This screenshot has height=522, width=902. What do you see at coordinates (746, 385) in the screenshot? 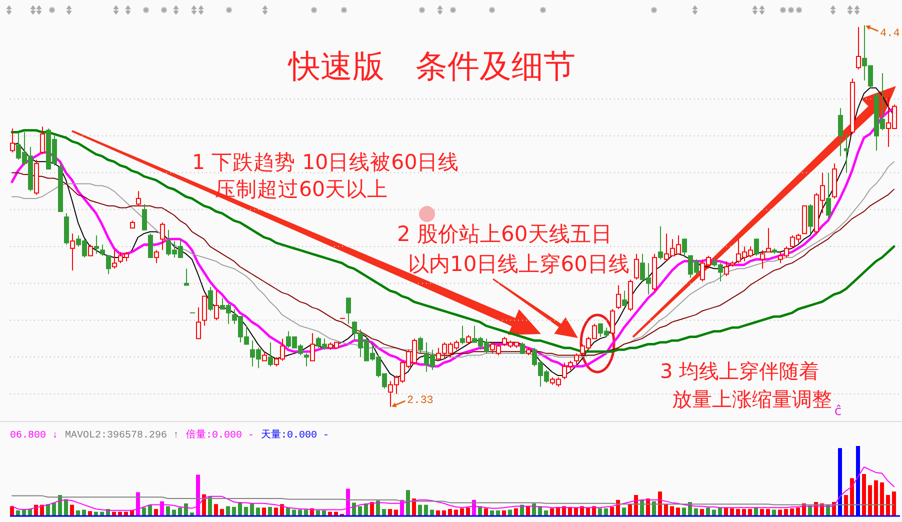
I see `annotation: 3 均线上穿伴随着放量上涨缩量调整` at bounding box center [746, 385].